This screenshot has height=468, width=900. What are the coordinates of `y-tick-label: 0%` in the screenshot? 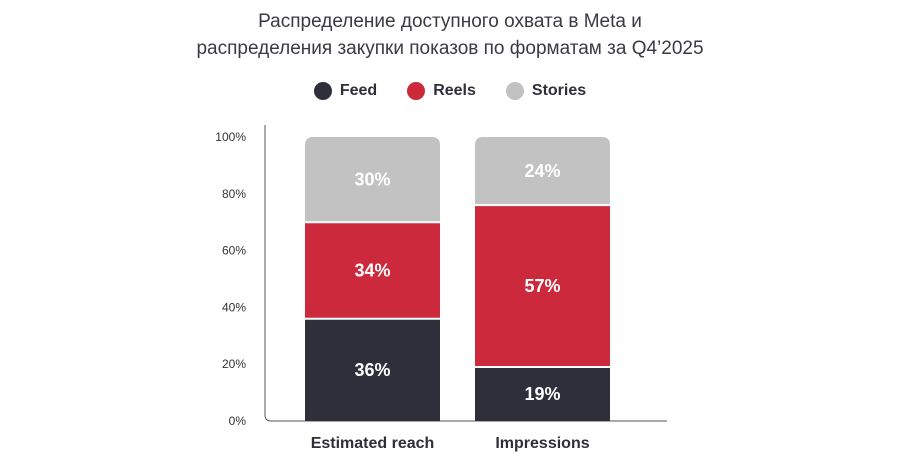 It's located at (238, 421).